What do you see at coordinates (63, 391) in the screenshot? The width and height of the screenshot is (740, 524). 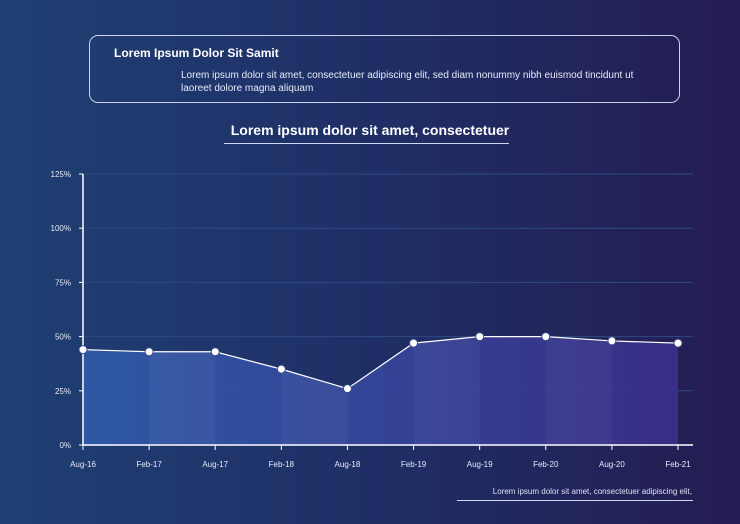 I see `y-tick-label: 25%` at bounding box center [63, 391].